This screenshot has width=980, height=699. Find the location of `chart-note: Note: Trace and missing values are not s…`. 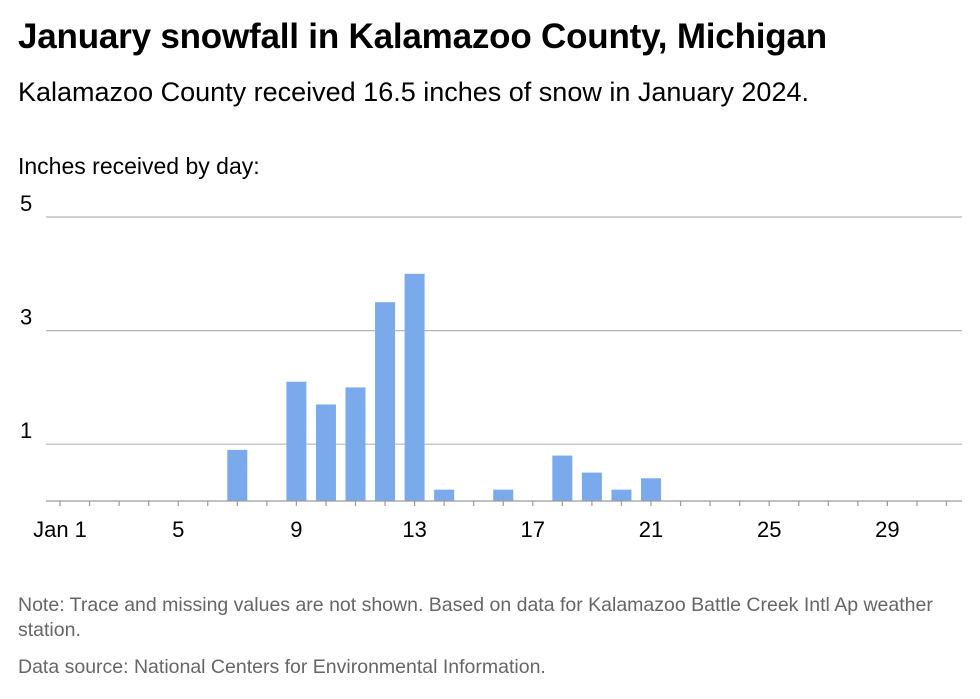

chart-note: Note: Trace and missing values are not s… is located at coordinates (475, 618).